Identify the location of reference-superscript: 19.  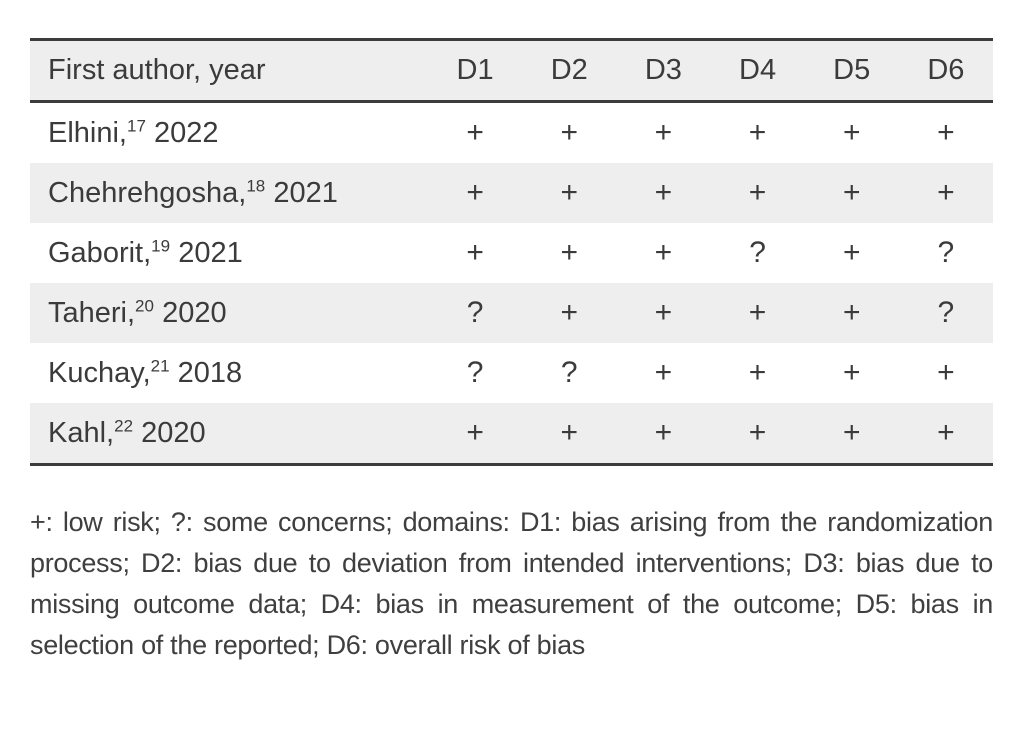
(161, 245).